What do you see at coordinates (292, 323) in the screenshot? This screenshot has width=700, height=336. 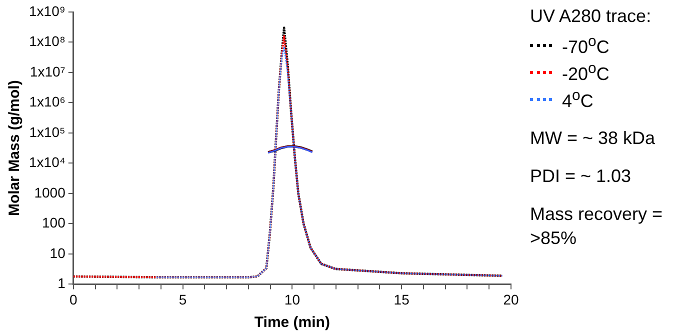 I see `x-axis-title: Time (min)` at bounding box center [292, 323].